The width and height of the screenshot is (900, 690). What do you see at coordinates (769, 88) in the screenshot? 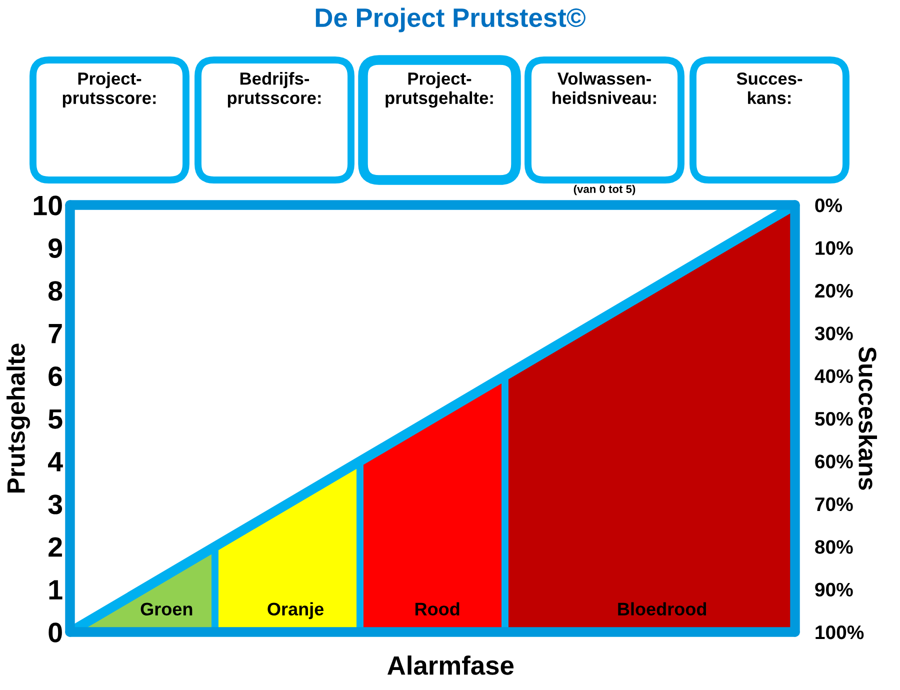
I see `text: Succes- kans:` at bounding box center [769, 88].